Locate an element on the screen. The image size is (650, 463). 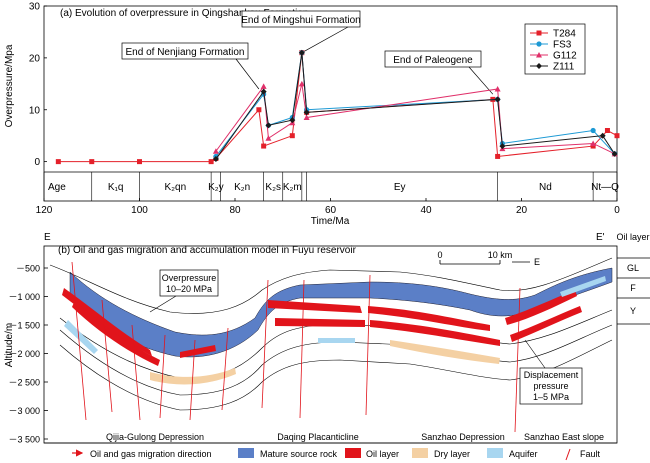
altitude-tick-label: －3 500 is located at coordinates (24, 440).